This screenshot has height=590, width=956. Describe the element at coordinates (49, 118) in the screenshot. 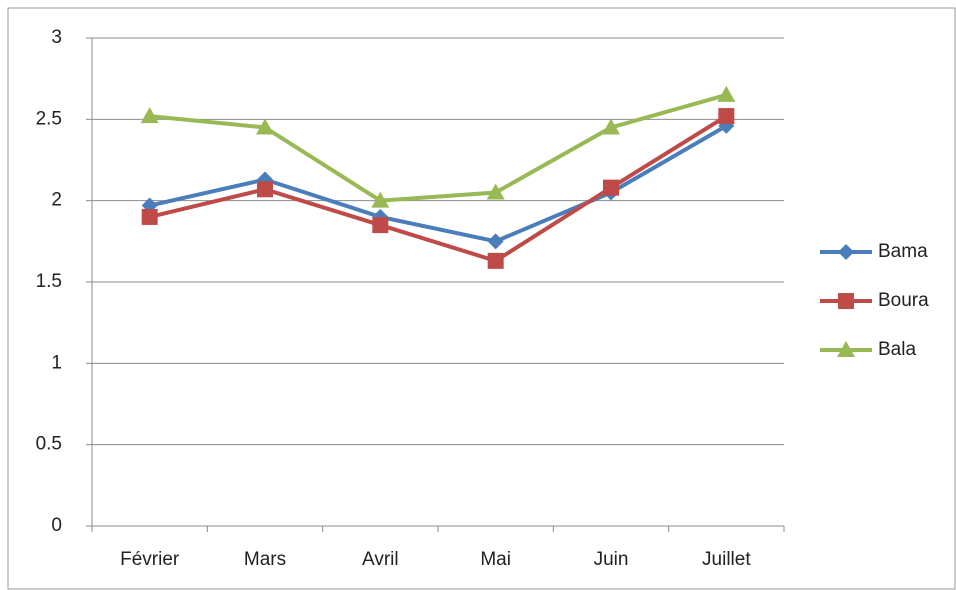

I see `y-tick-label: 2.5` at that location.